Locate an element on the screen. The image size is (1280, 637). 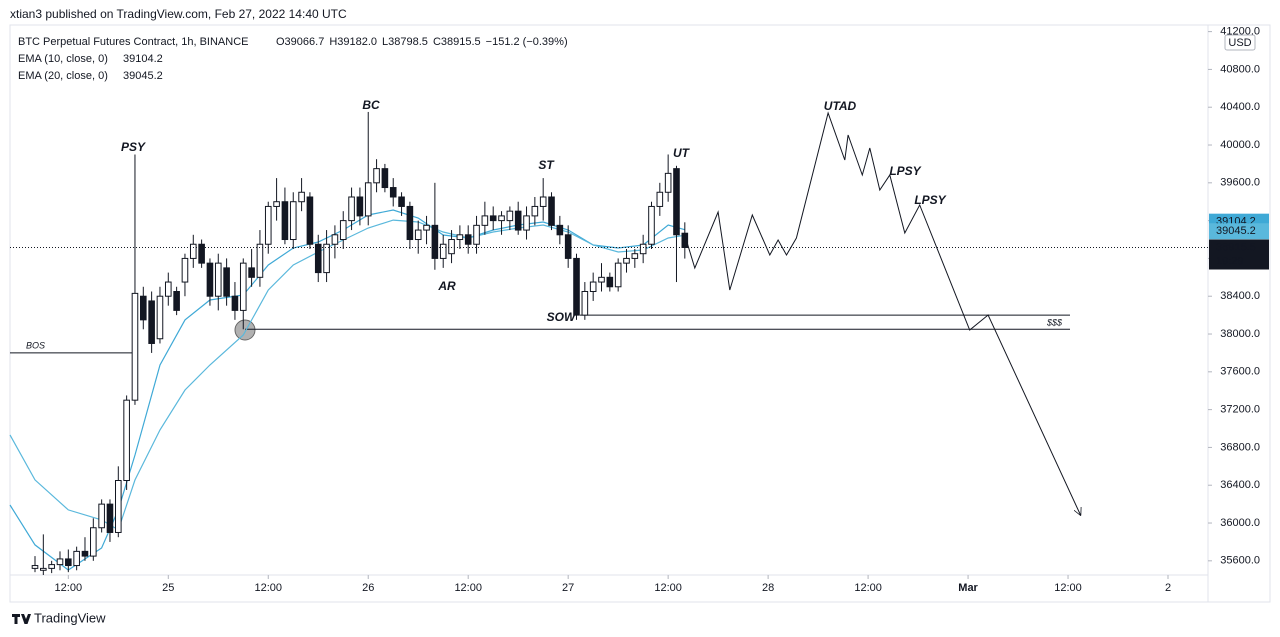
wyckoff-label: UT is located at coordinates (682, 153).